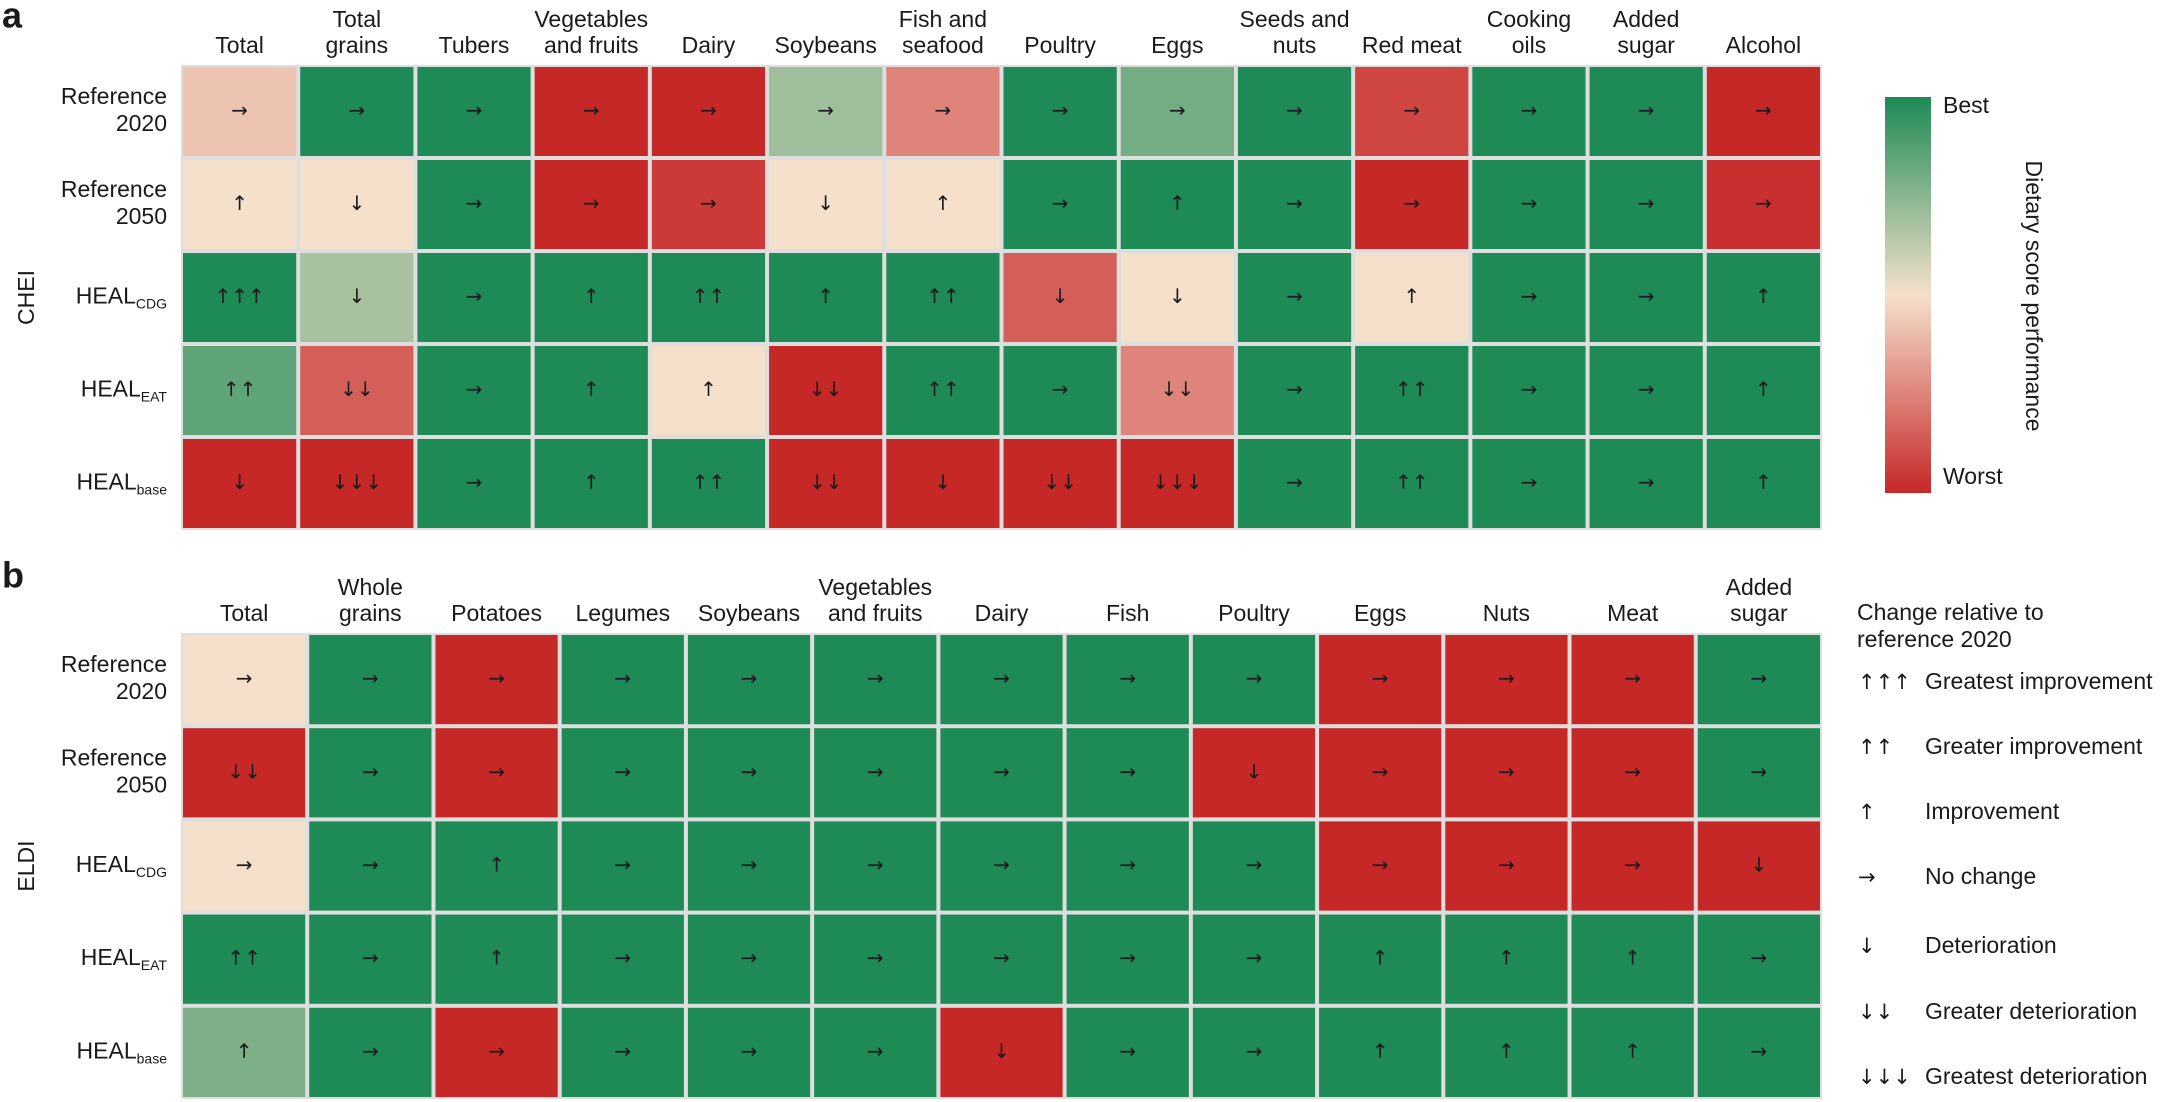 This screenshot has width=2167, height=1102. Describe the element at coordinates (1412, 45) in the screenshot. I see `column-label: Red meat` at that location.